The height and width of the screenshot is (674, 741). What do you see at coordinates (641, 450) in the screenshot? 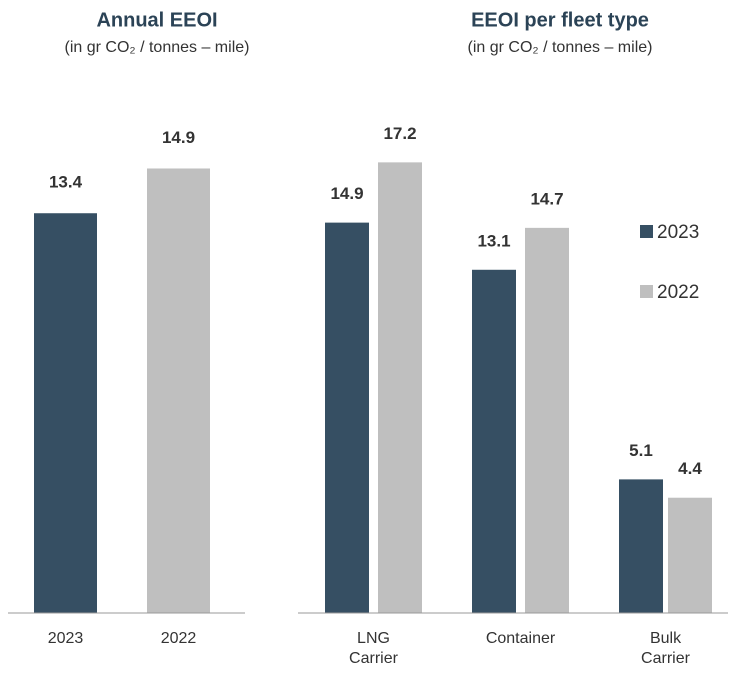
I see `value-label: 5.1` at bounding box center [641, 450].